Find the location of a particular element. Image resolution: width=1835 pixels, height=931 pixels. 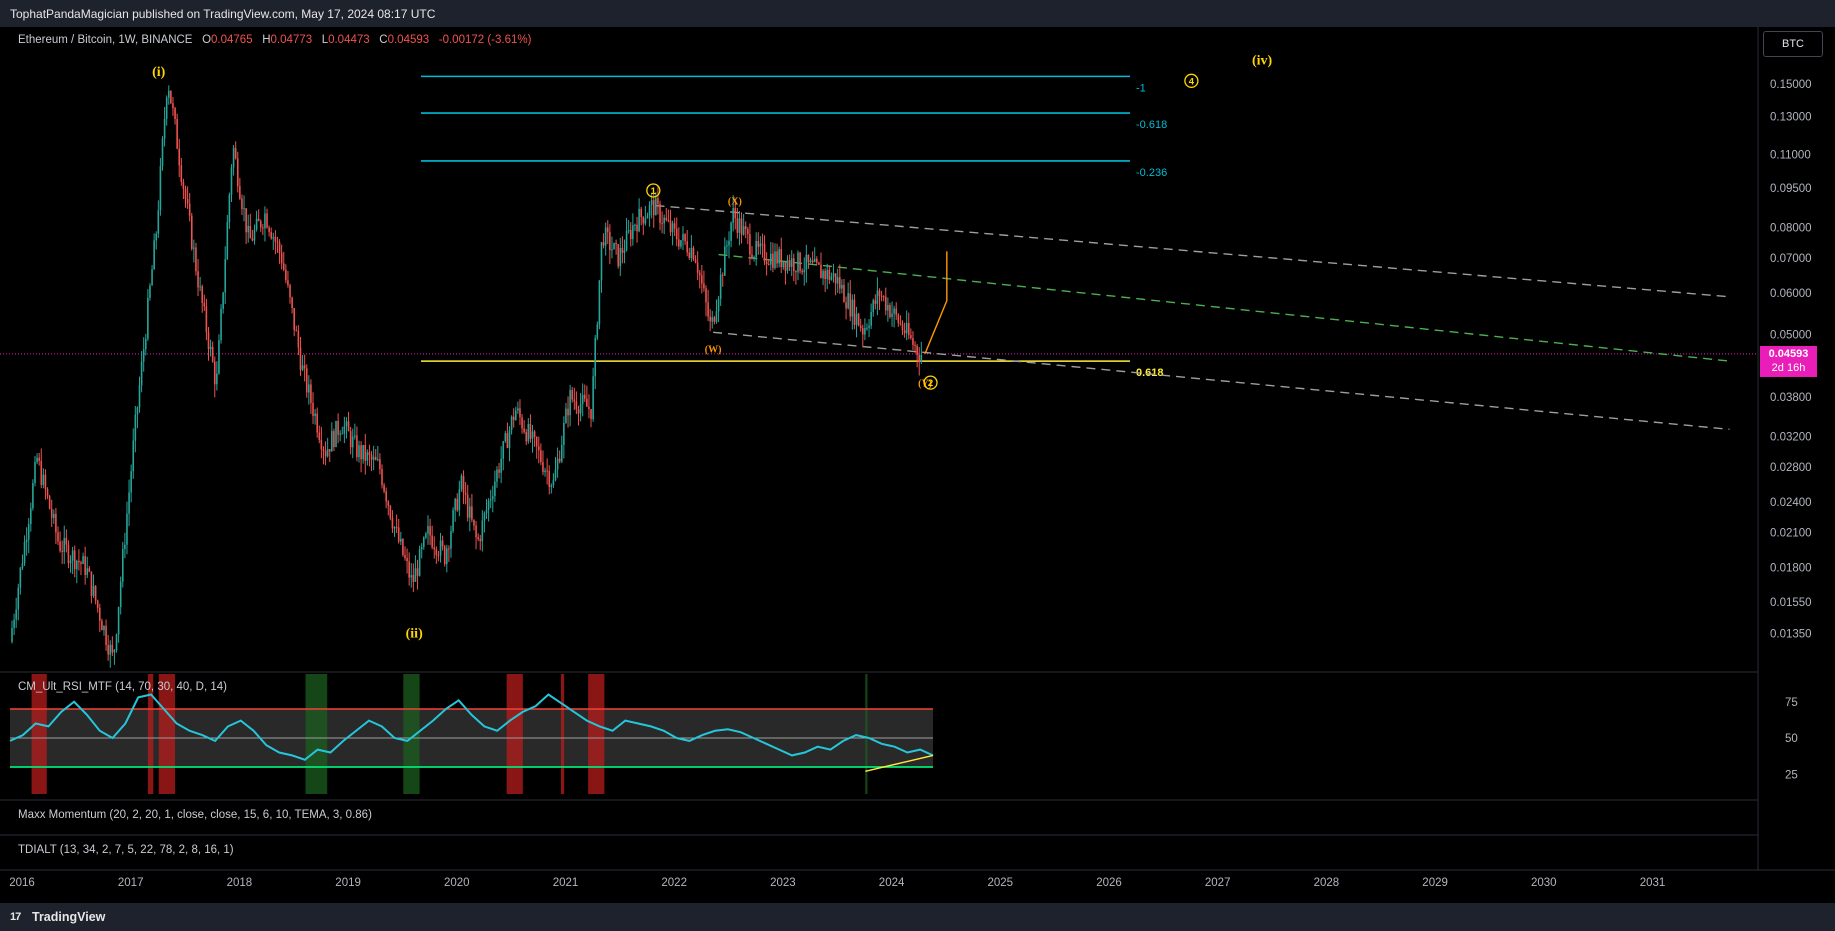

wave-label-circle is located at coordinates (930, 382).